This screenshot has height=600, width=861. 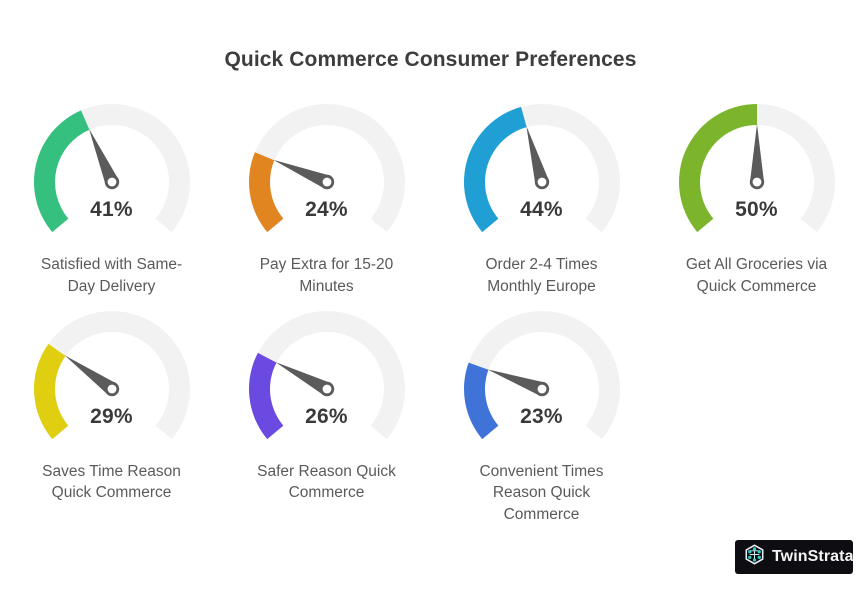 I want to click on gauge-dial: 50%, so click(x=757, y=165).